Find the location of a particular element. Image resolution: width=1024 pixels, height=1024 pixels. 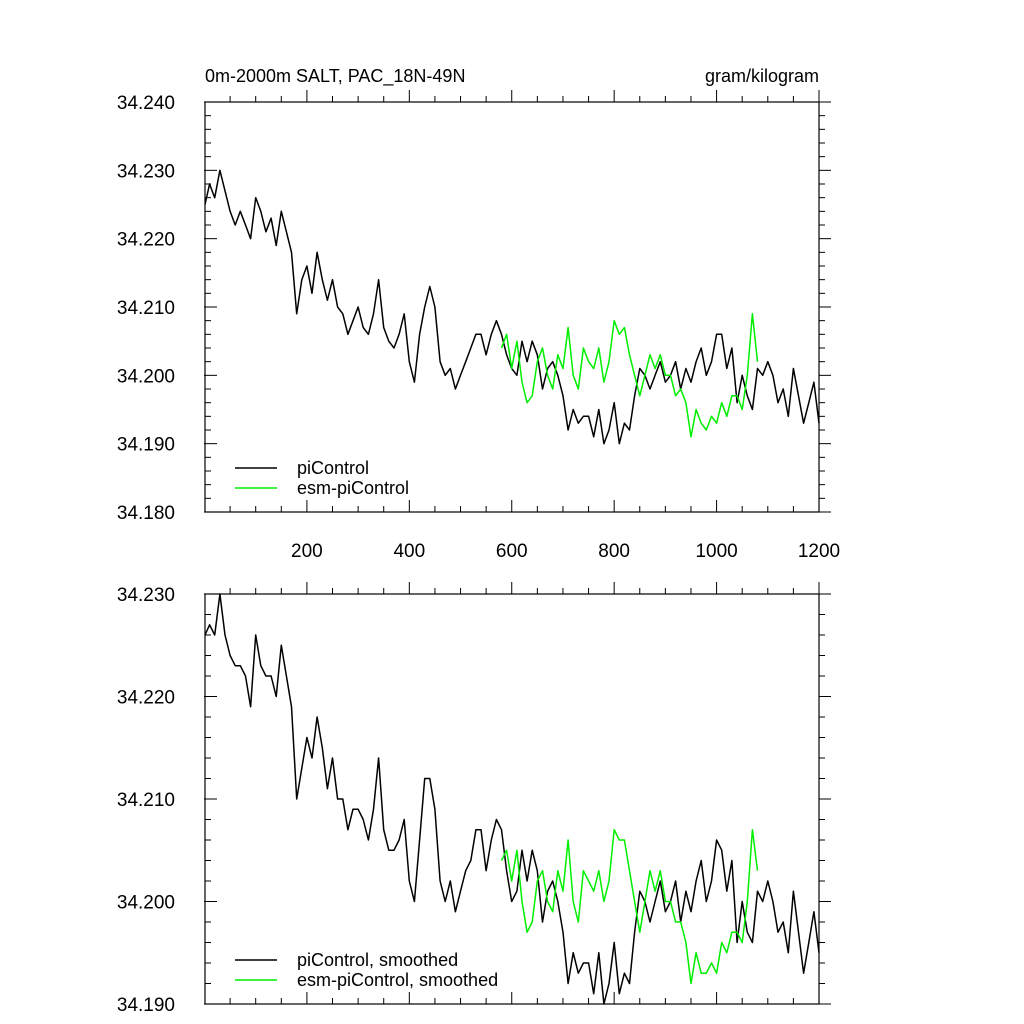

top-panel-units: gram/kilogram is located at coordinates (762, 76).